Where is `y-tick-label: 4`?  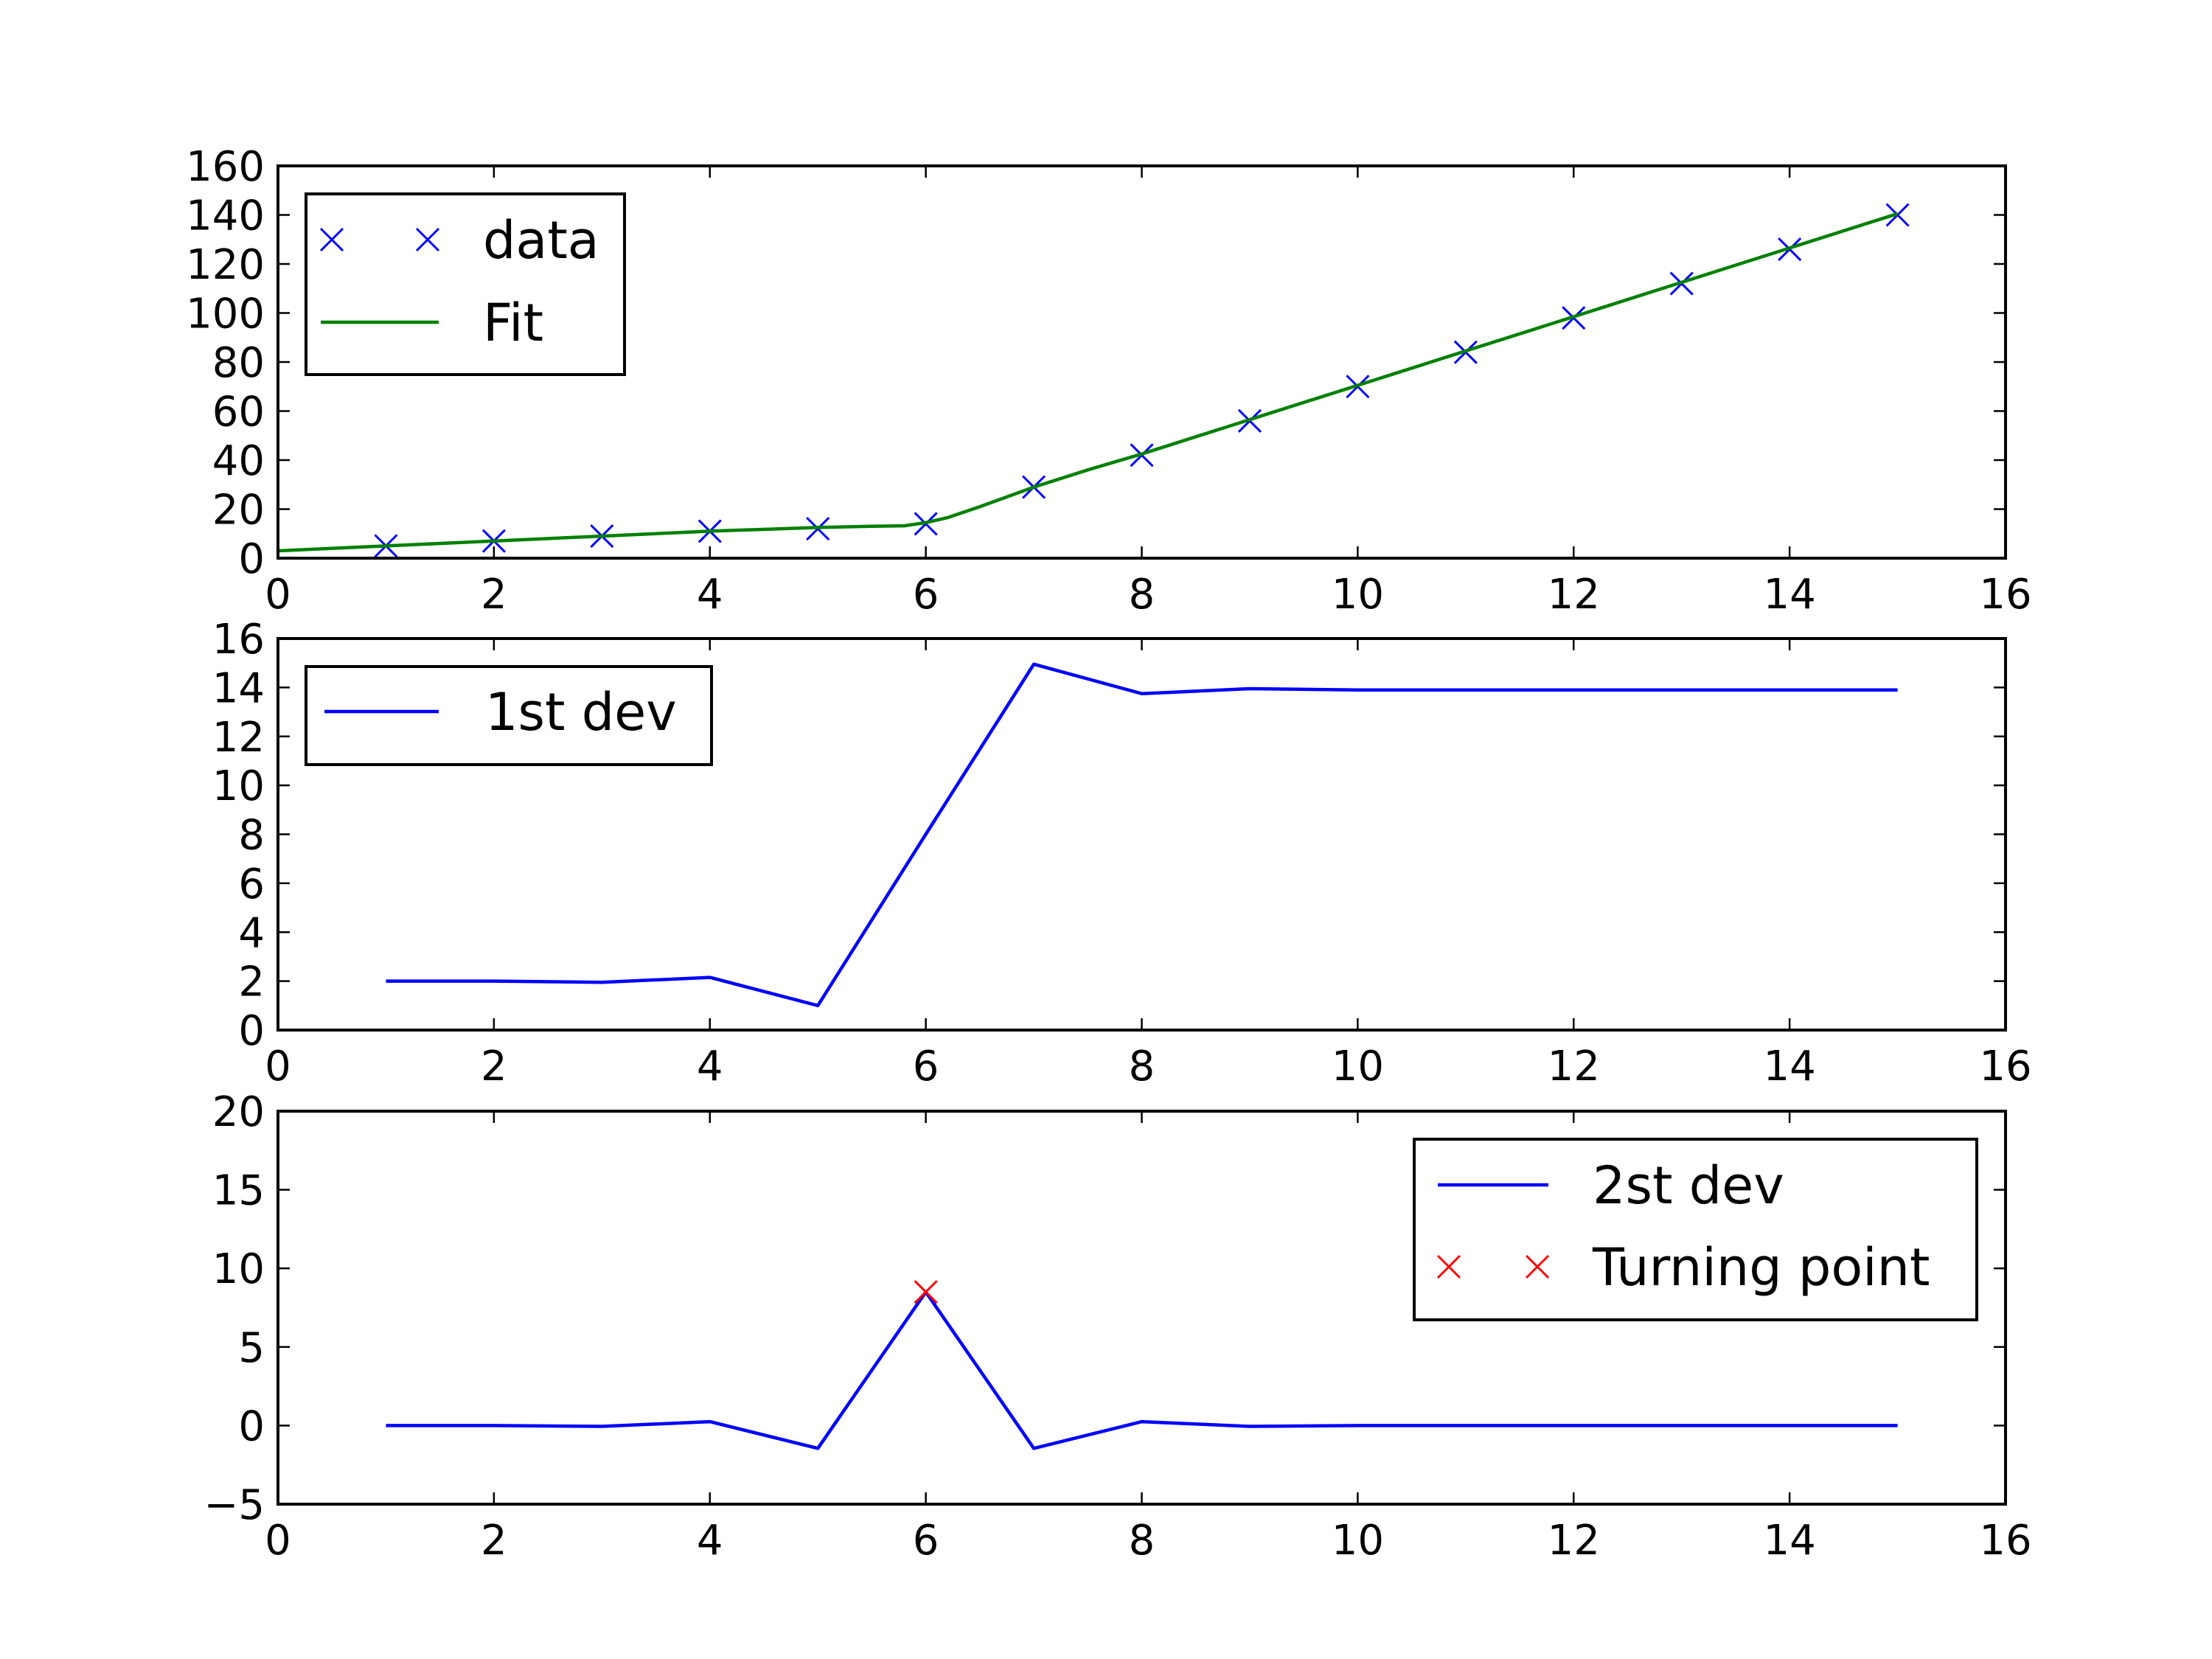
y-tick-label: 4 is located at coordinates (251, 933).